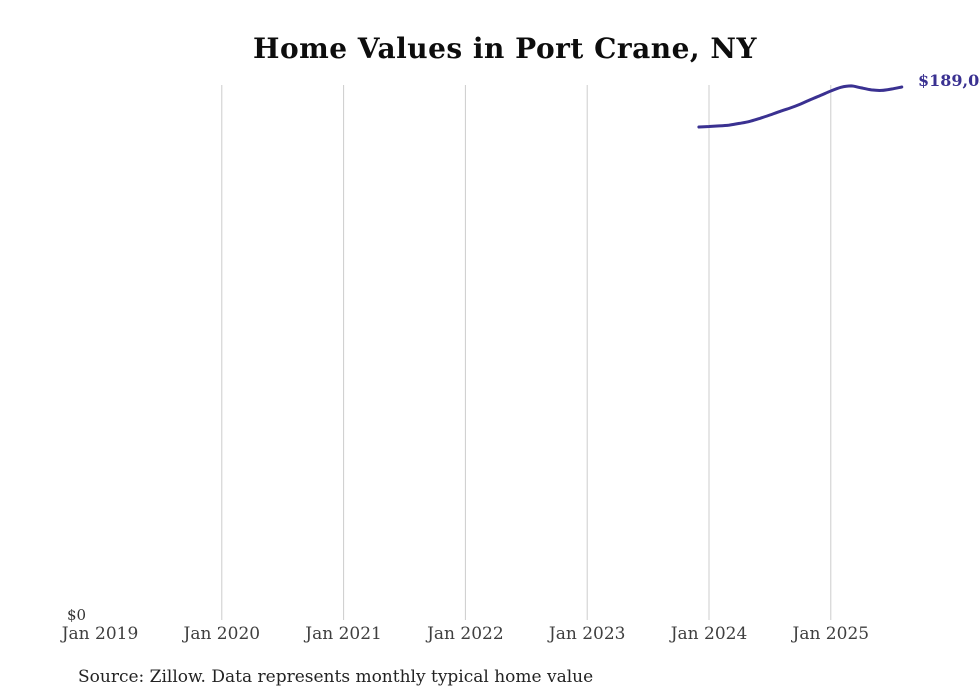 The height and width of the screenshot is (699, 980). I want to click on x-axis-label: Jan 2020, so click(222, 634).